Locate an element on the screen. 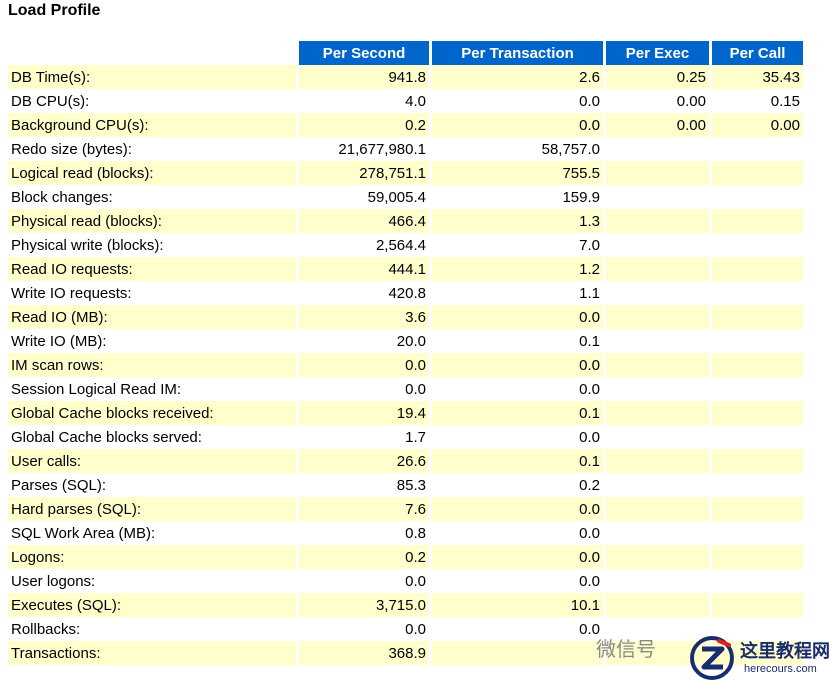 The height and width of the screenshot is (681, 832). table-row: Background CPU(s): 0.2 0.0 0.00 0.00 is located at coordinates (405, 125).